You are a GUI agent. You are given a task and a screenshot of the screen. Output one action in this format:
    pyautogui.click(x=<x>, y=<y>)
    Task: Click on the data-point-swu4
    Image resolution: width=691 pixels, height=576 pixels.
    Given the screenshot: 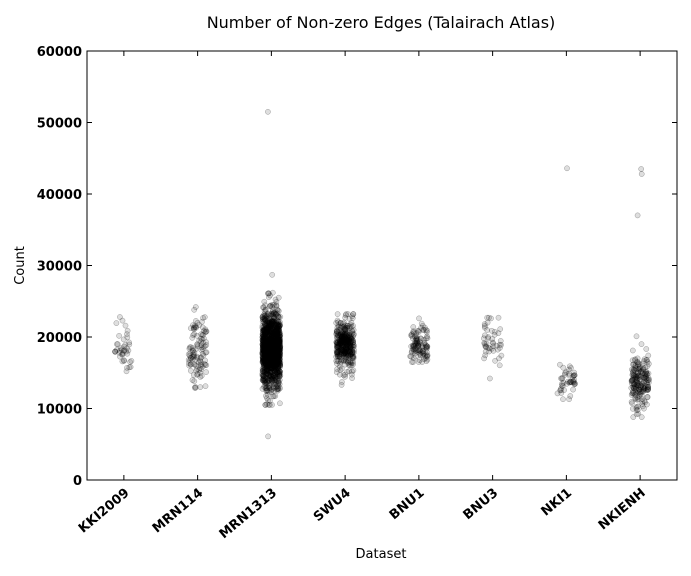 What is the action you would take?
    pyautogui.click(x=337, y=363)
    